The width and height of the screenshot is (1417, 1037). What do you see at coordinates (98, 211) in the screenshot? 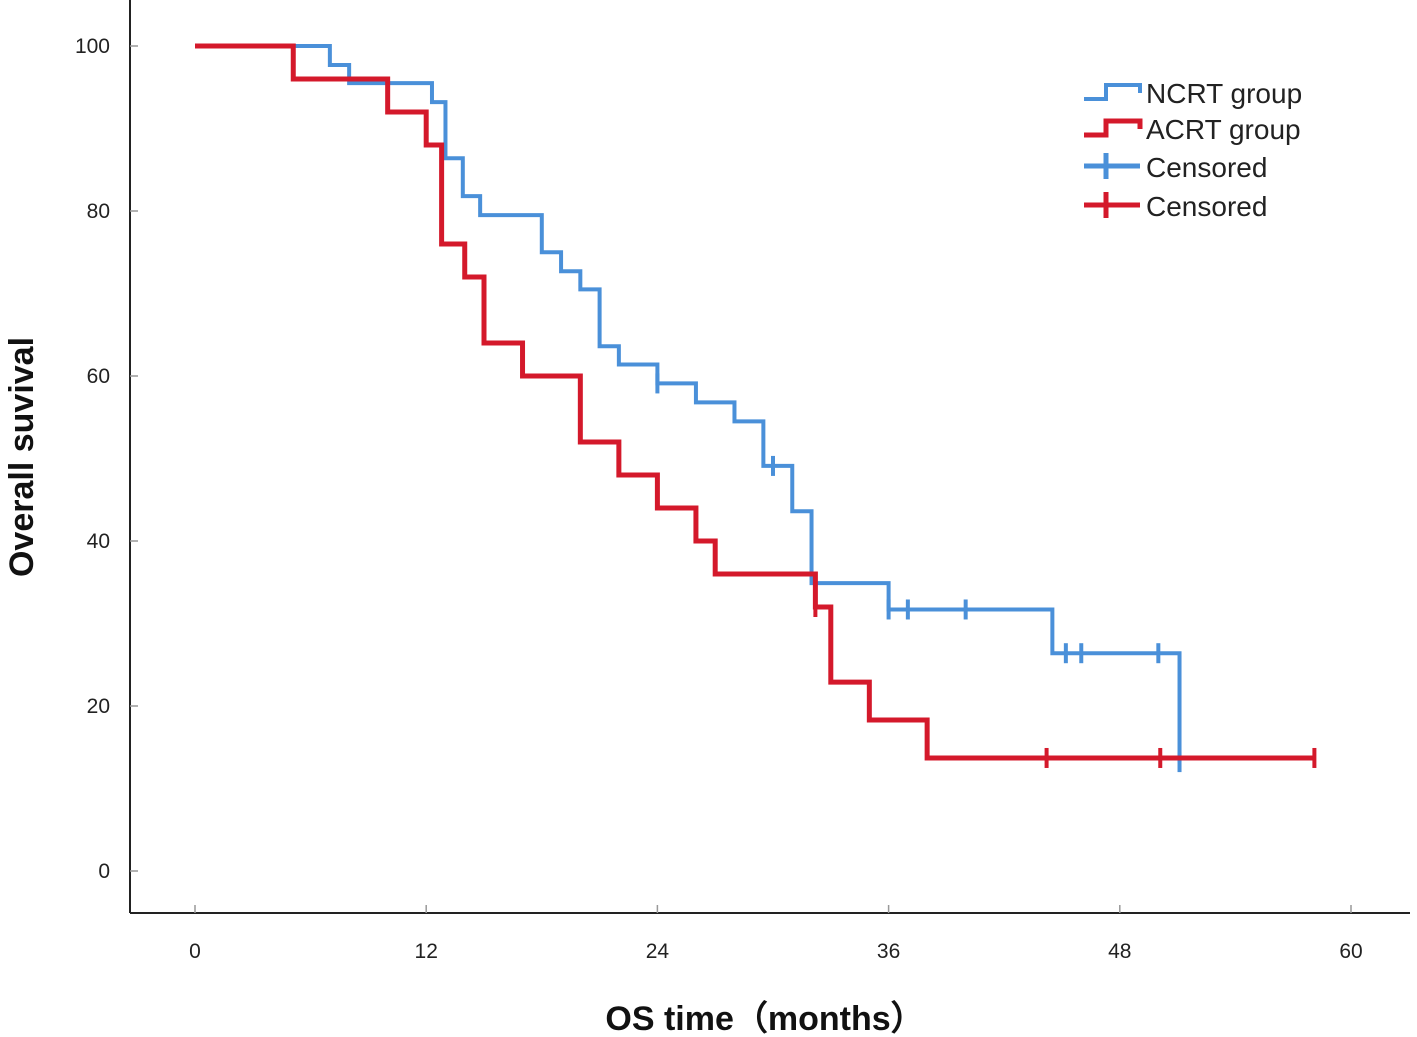
I see `y-tick-label: 80` at bounding box center [98, 211].